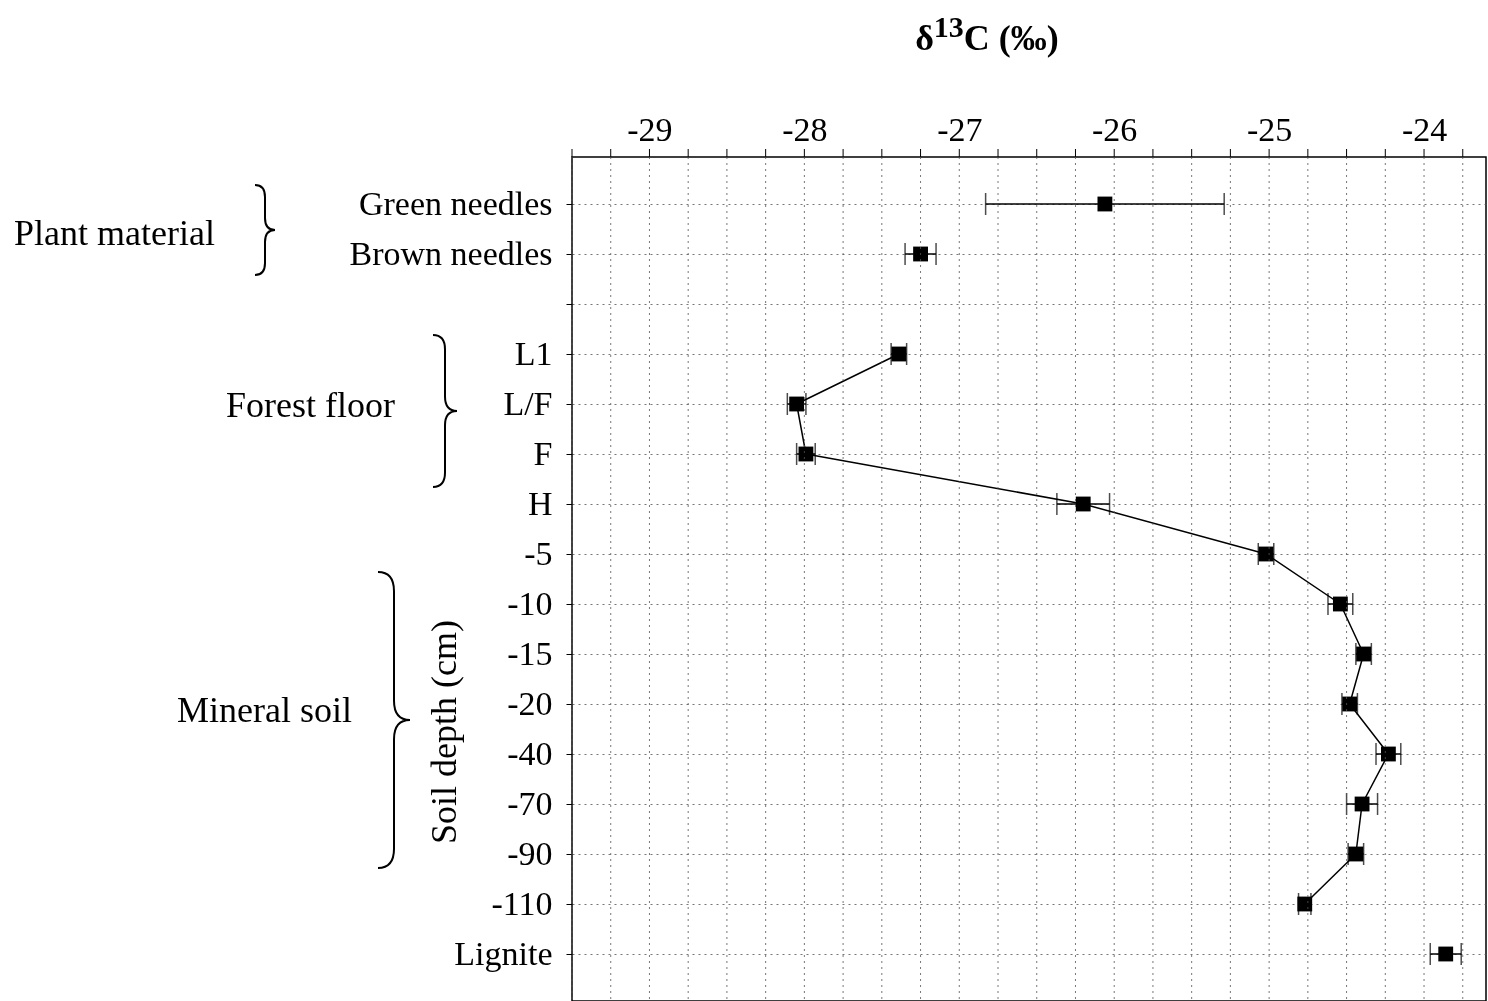  Describe the element at coordinates (540, 503) in the screenshot. I see `y-tick-label: H` at that location.